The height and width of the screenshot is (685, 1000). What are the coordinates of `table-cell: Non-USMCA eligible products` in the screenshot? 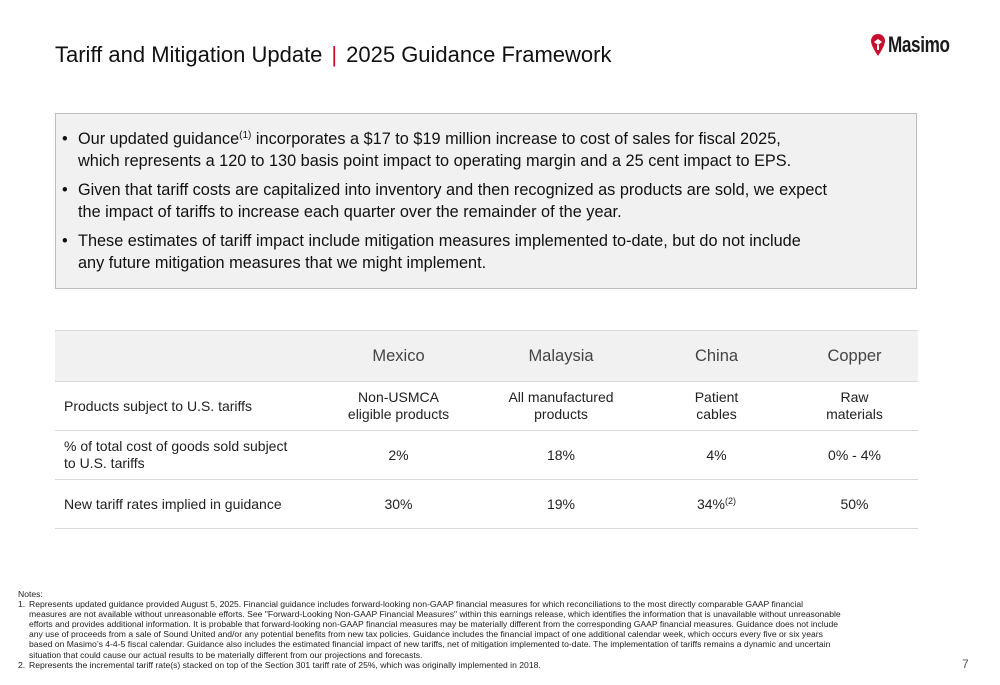 It's located at (398, 406).